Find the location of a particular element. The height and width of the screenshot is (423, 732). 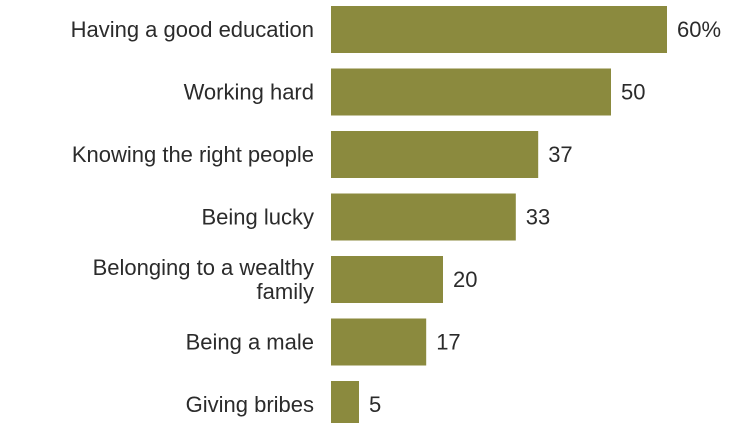

category-label: family is located at coordinates (285, 291).